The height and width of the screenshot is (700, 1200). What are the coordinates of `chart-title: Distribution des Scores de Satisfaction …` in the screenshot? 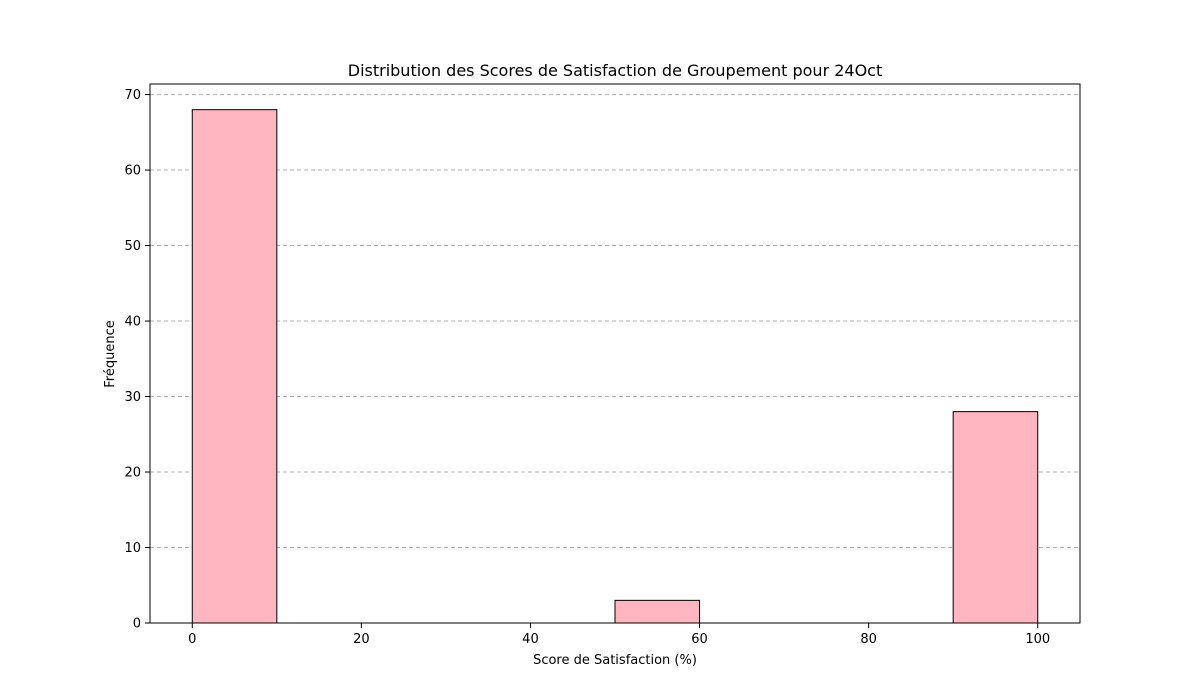 It's located at (615, 70).